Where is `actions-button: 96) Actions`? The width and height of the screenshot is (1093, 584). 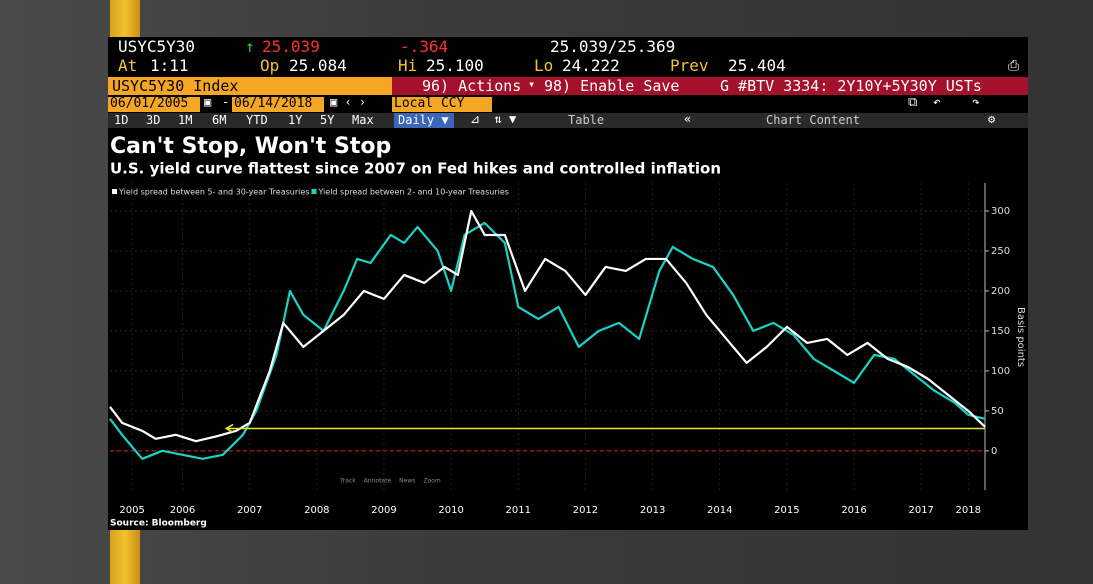
actions-button: 96) Actions is located at coordinates (472, 86).